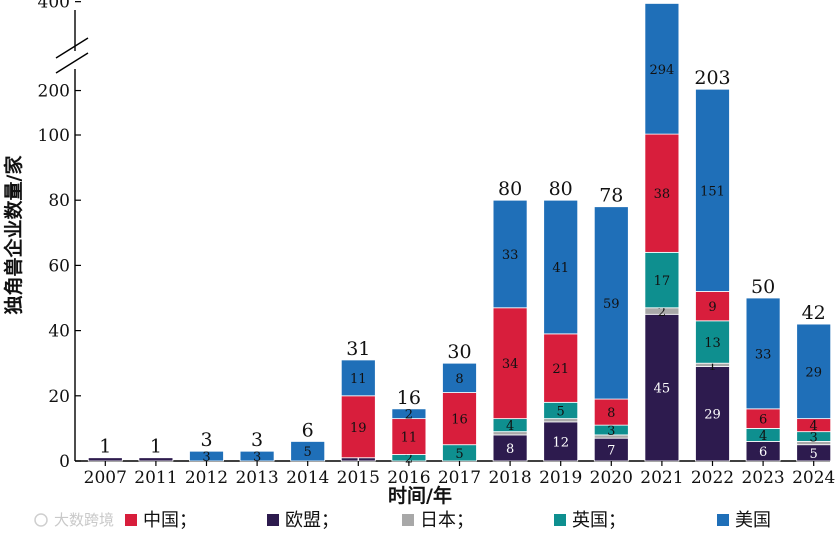 This screenshot has width=839, height=537. I want to click on segment-label: 294, so click(661, 70).